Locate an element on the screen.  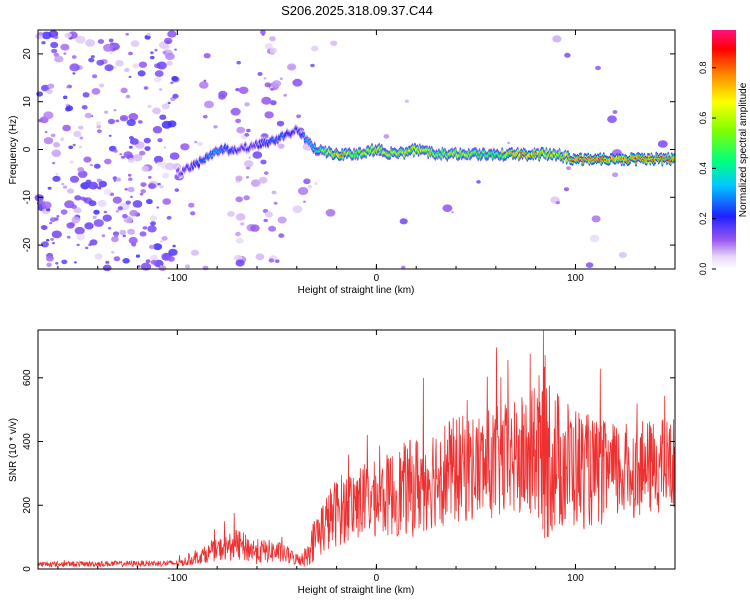
x-tick-label: -100 is located at coordinates (177, 578).